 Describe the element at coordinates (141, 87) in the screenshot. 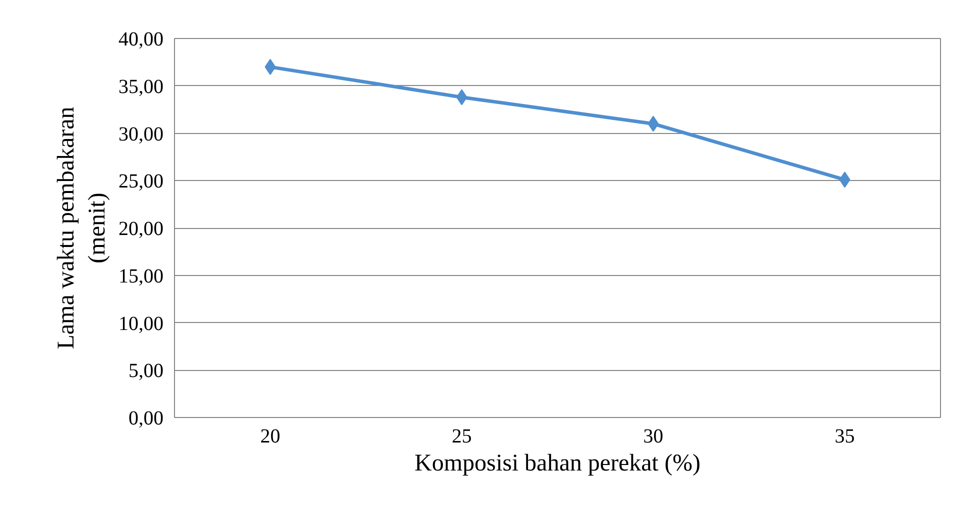

I see `y-tick-label: 35,00` at that location.